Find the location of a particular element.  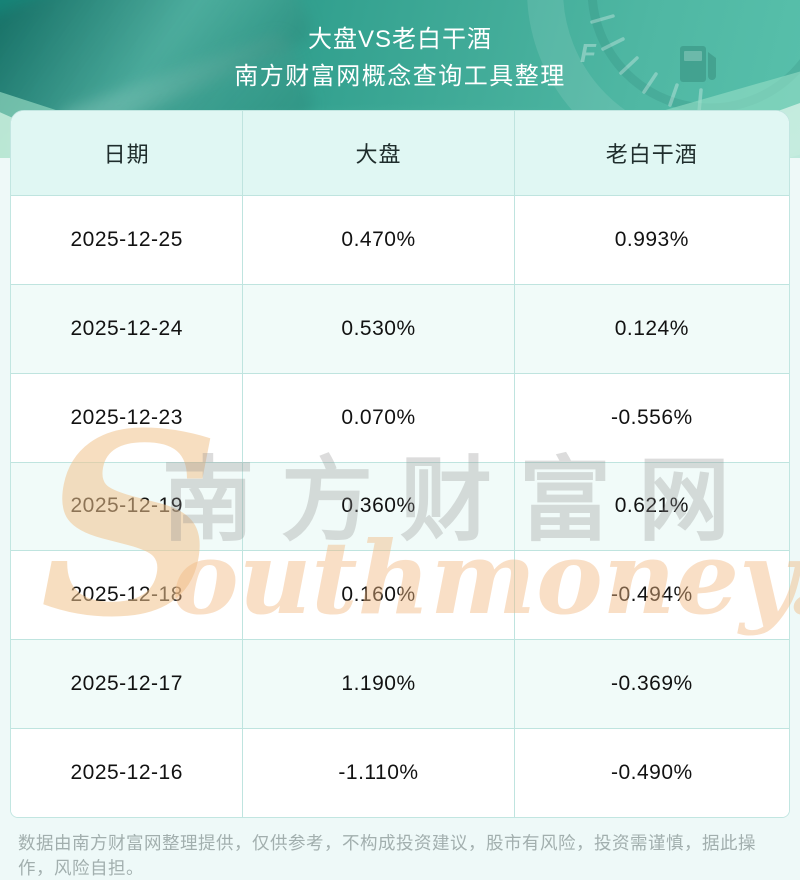

stock-value: -0.490% is located at coordinates (651, 773).